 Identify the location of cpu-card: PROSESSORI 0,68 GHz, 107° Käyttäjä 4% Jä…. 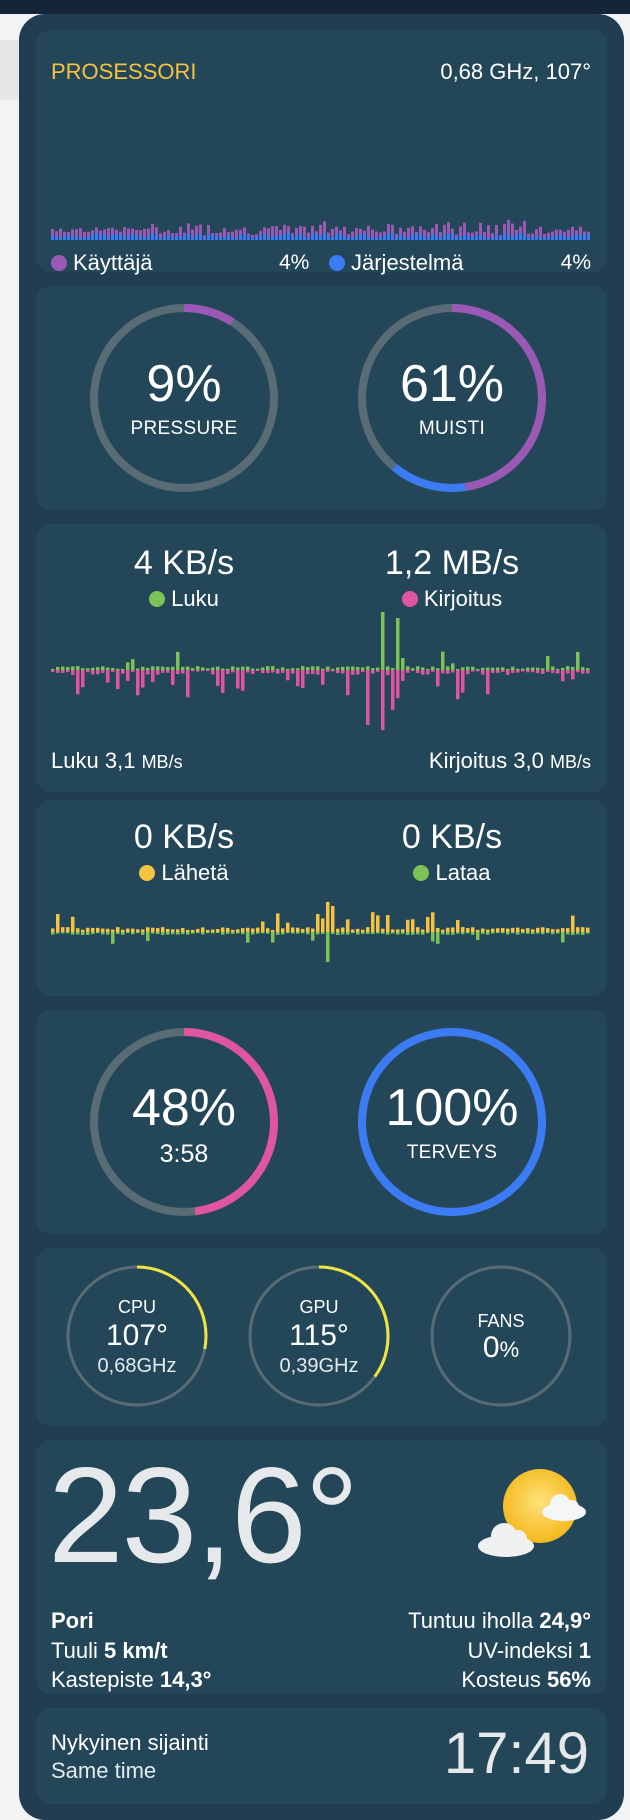
(321, 152).